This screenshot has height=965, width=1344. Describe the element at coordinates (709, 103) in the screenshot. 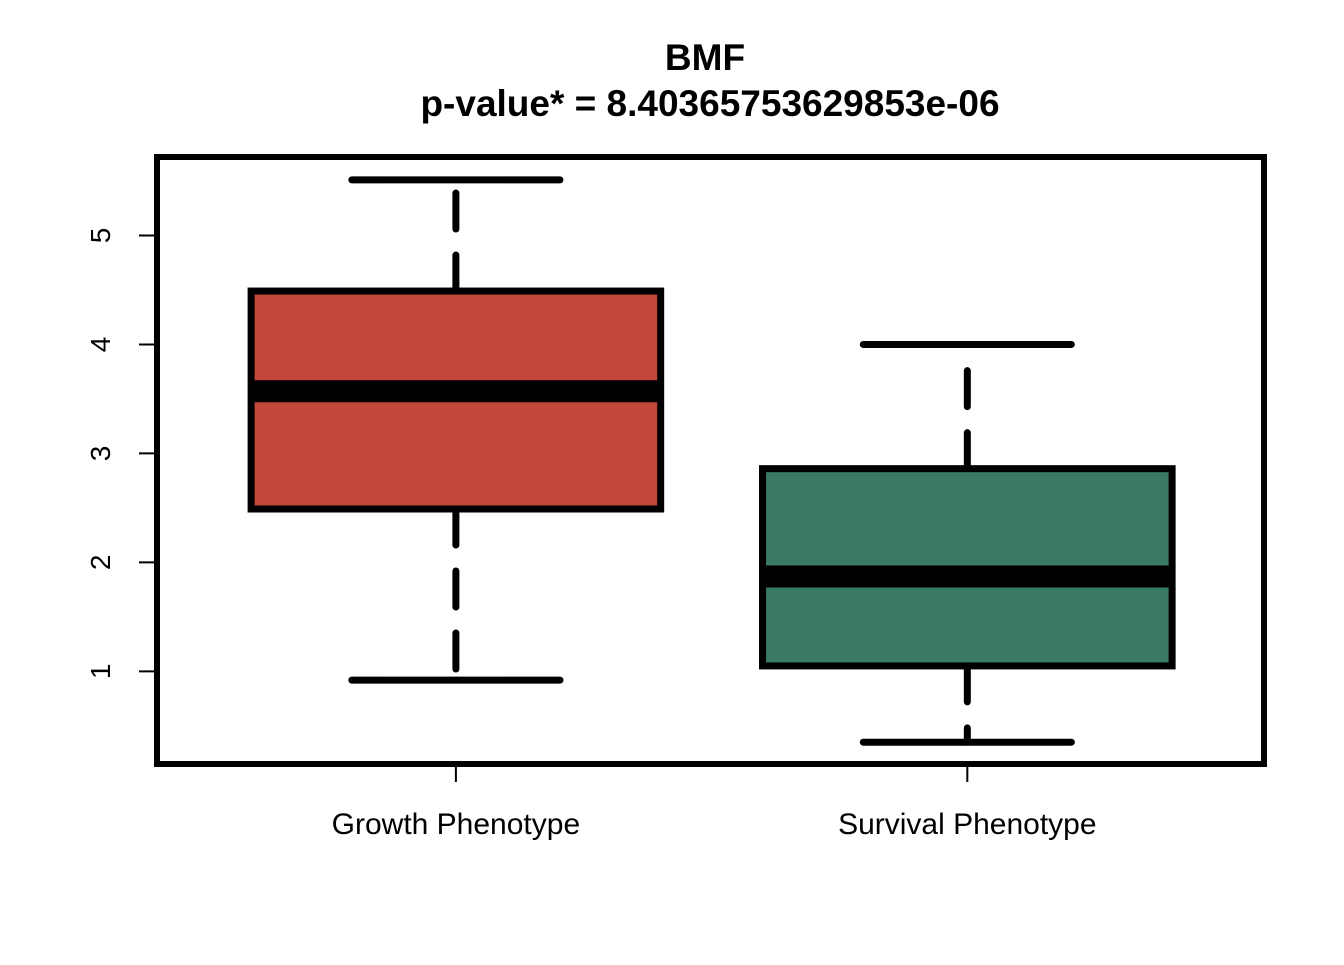

I see `chart-subtitle: p-value* = 8.40365753629853e-06` at that location.